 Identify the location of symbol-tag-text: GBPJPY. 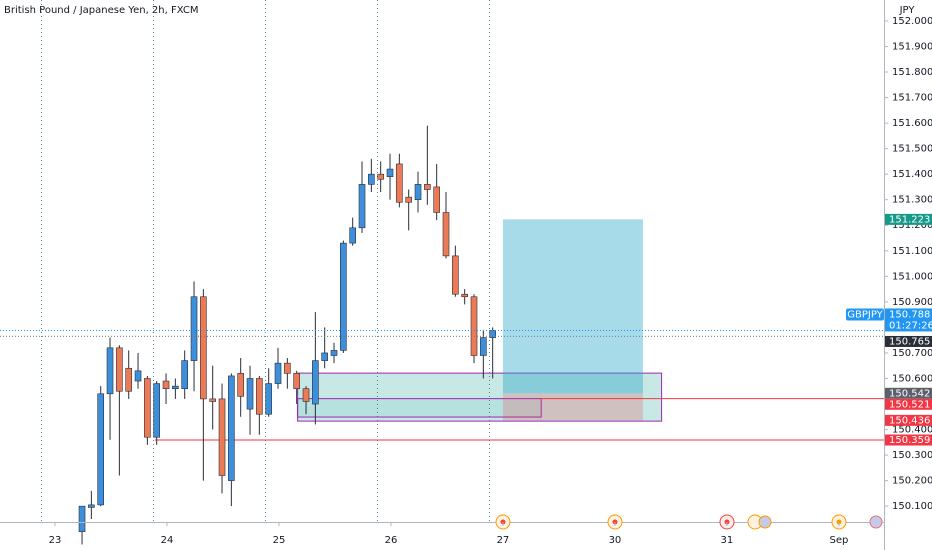
(865, 314).